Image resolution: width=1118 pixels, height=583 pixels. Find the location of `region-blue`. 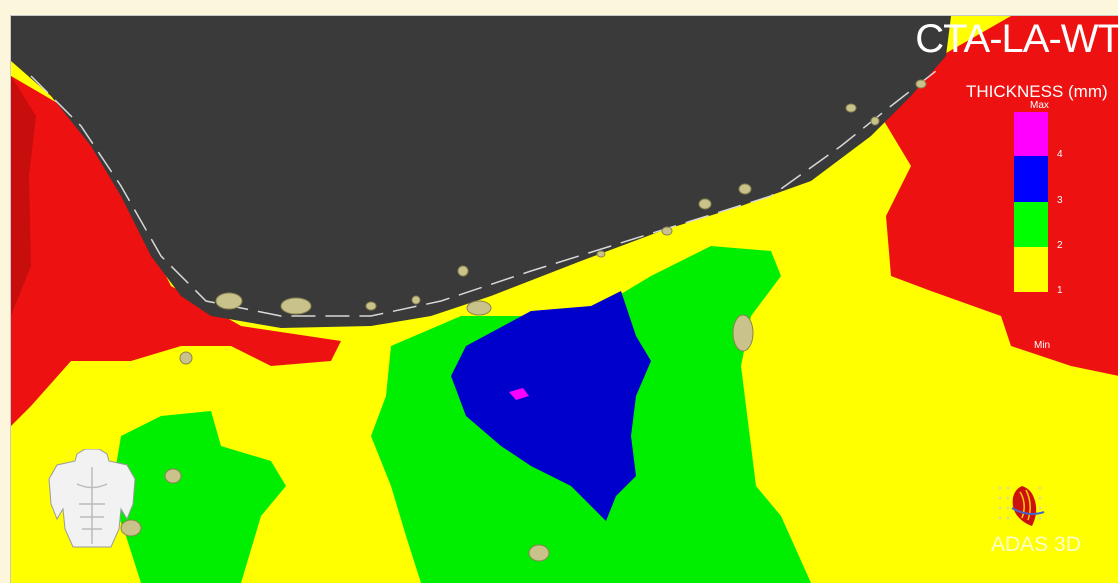

region-blue is located at coordinates (551, 406).